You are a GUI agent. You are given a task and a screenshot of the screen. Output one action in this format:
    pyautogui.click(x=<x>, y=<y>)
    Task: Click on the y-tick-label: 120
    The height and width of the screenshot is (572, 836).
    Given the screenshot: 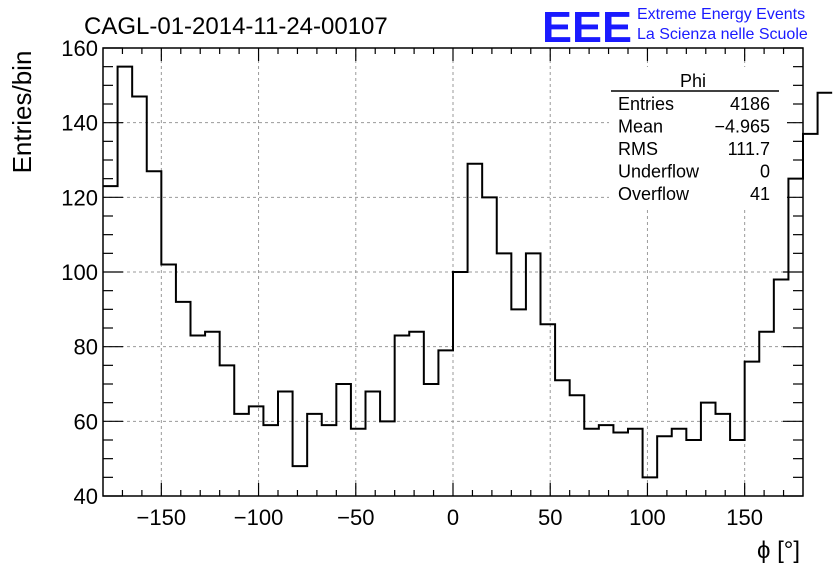 What is the action you would take?
    pyautogui.click(x=79, y=197)
    